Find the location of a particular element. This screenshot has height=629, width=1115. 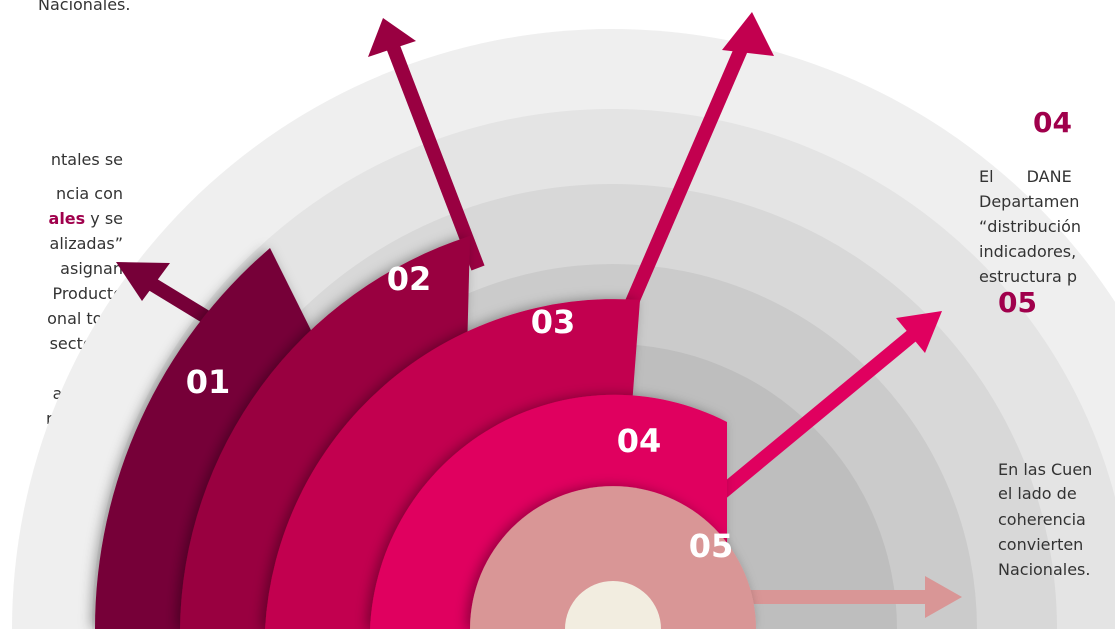

center-dot is located at coordinates (613, 605).